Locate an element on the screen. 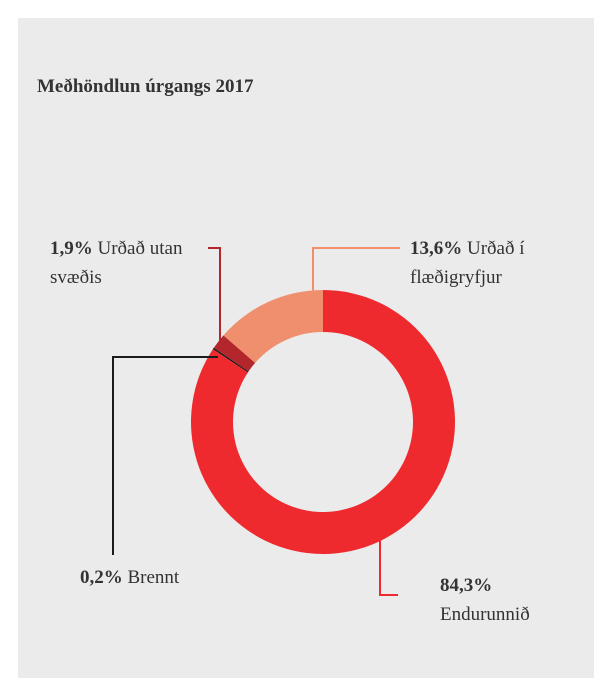 The image size is (612, 697). slice-label: 84,3% Endurunnið is located at coordinates (485, 600).